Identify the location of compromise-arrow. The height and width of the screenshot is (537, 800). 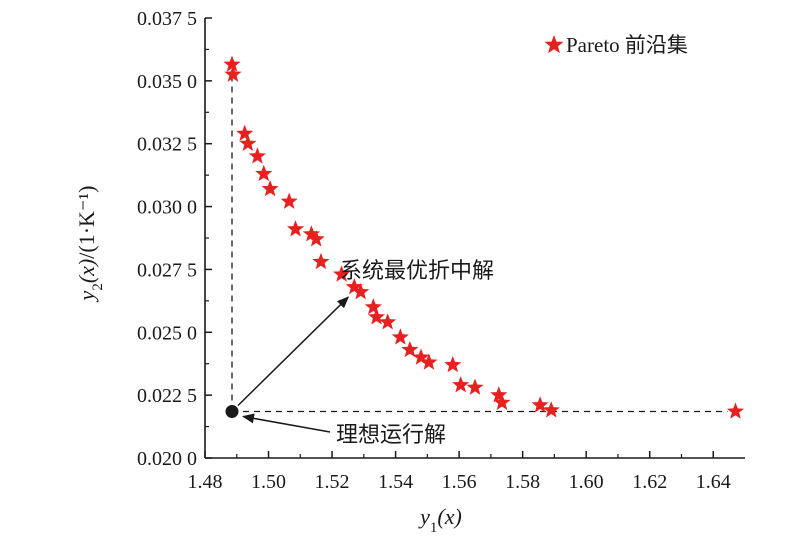
(293, 351).